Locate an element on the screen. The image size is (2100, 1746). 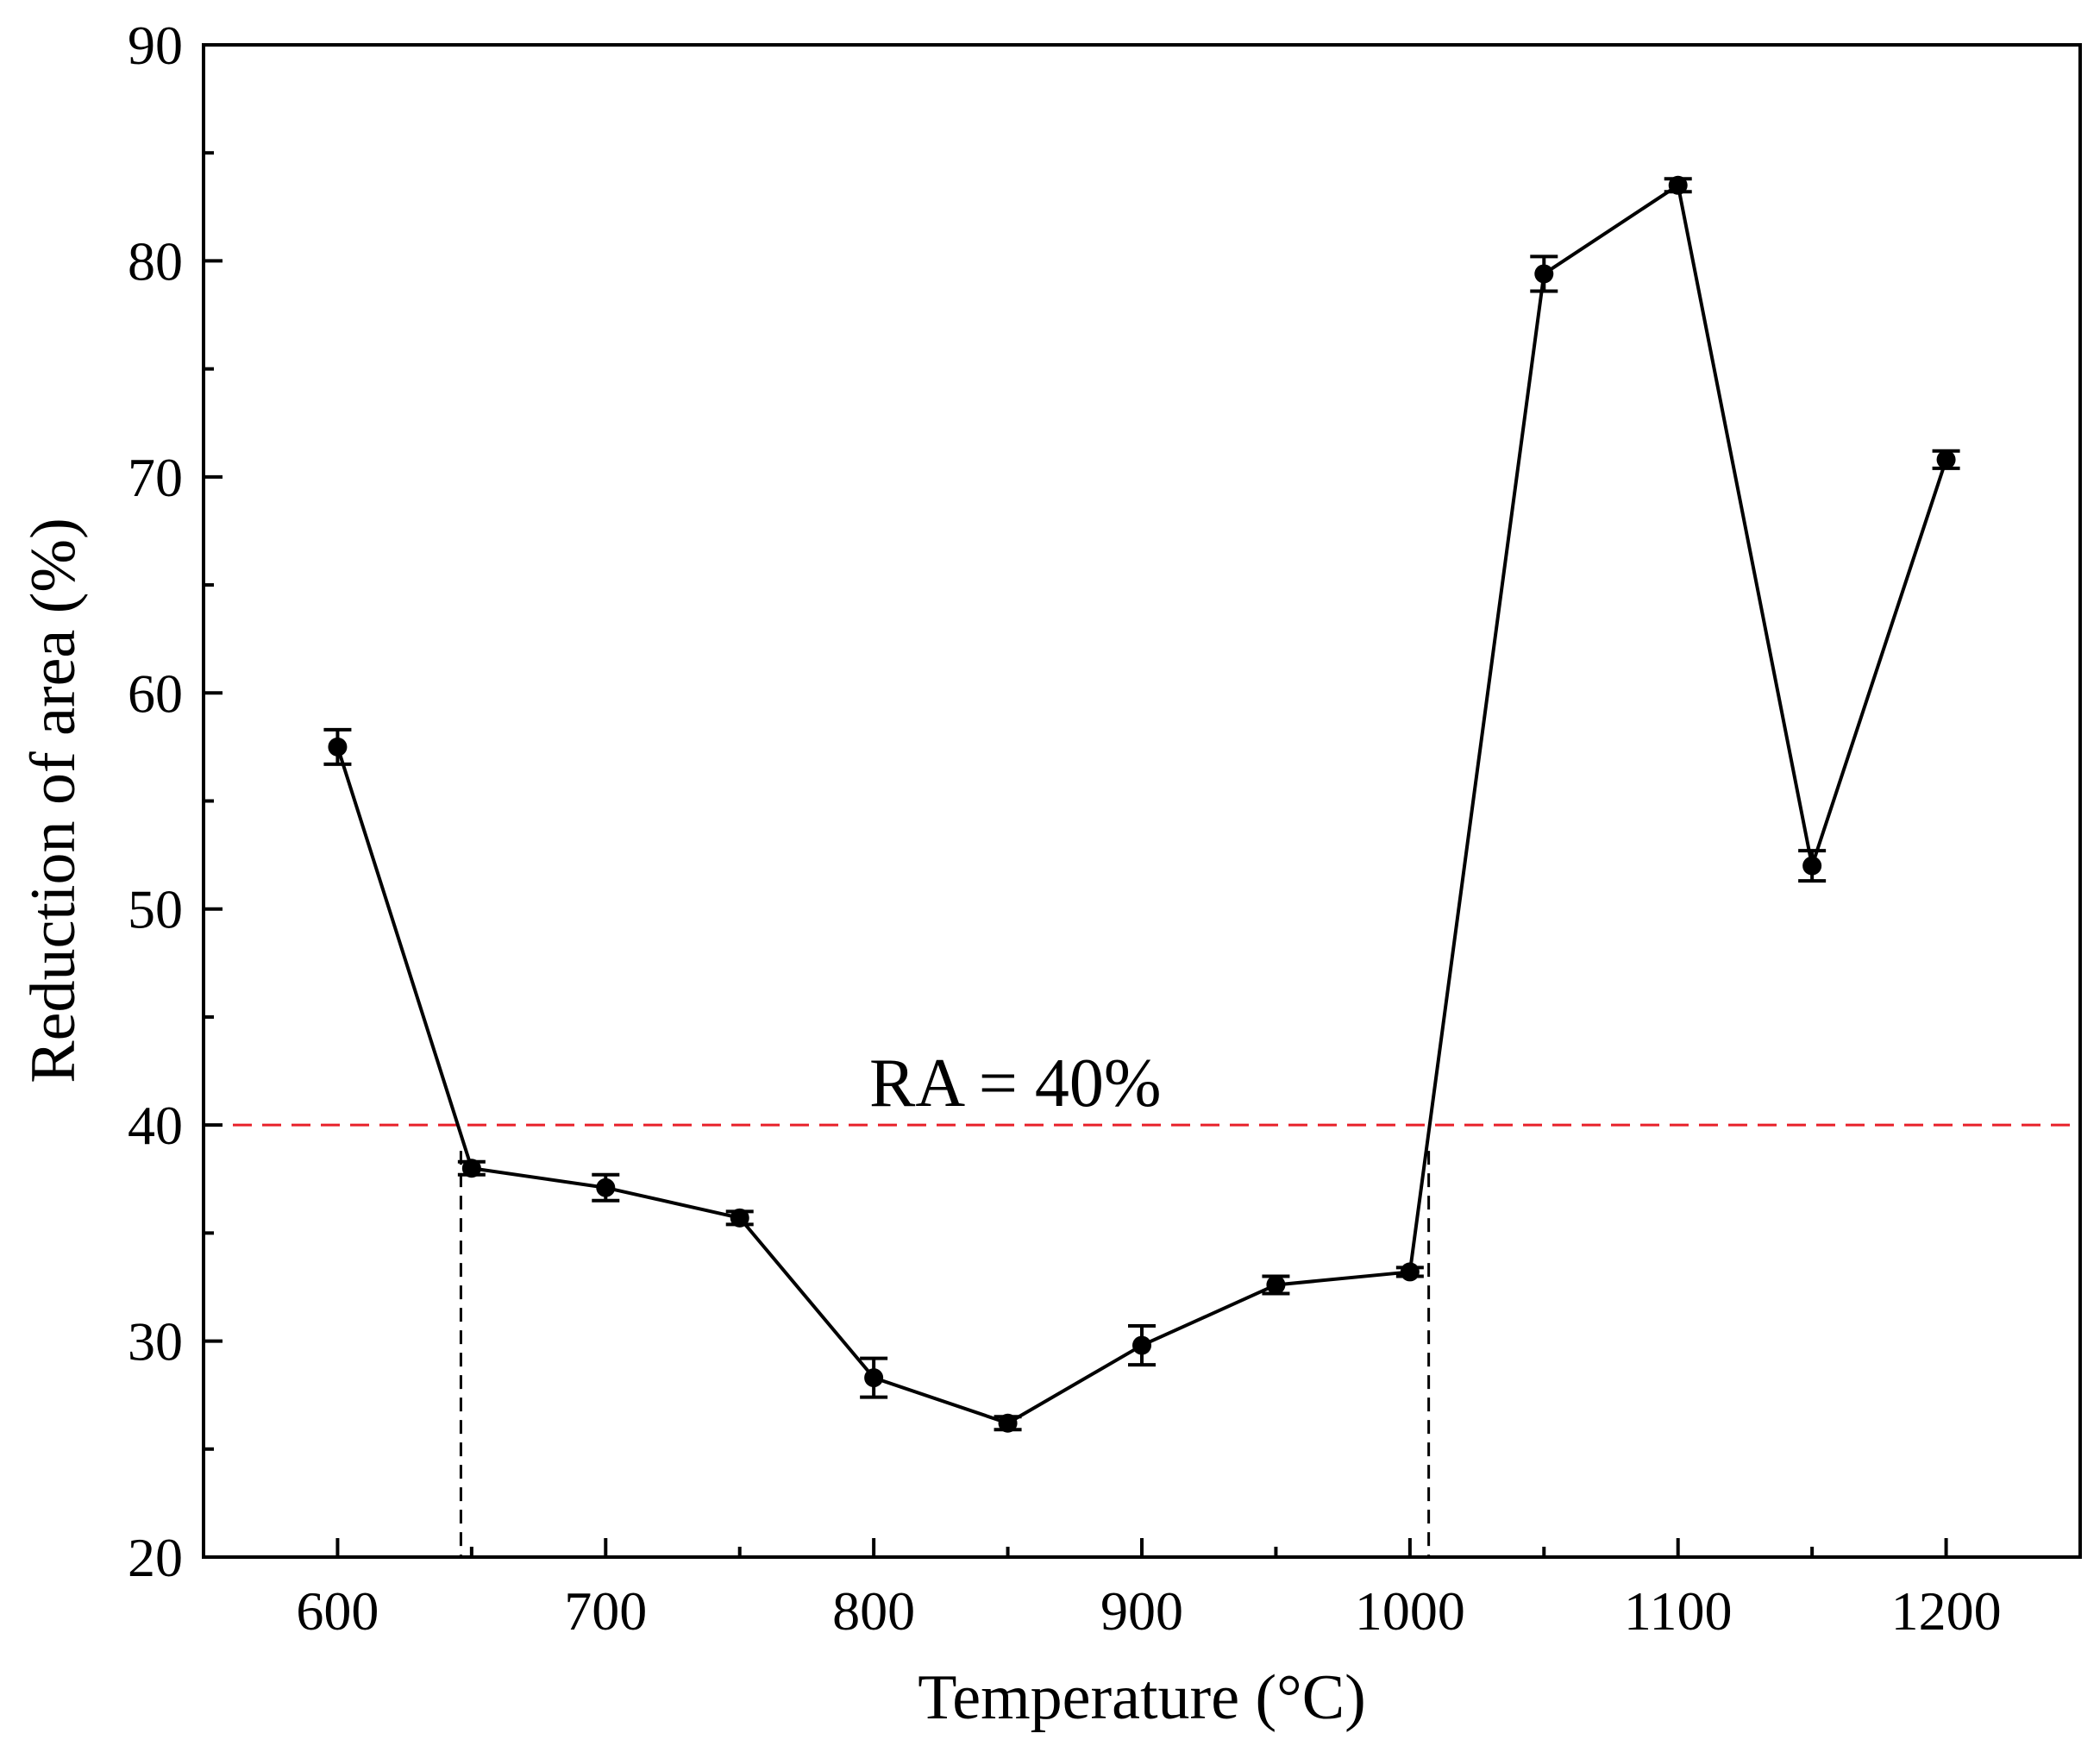
x-tick-label-700: 700 is located at coordinates (605, 1611).